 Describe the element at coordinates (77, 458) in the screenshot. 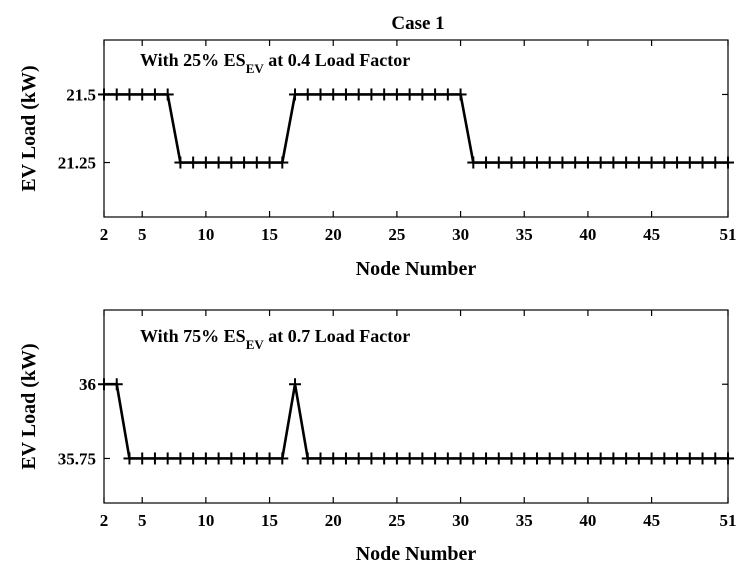

I see `y-tick-label: 35.75` at that location.